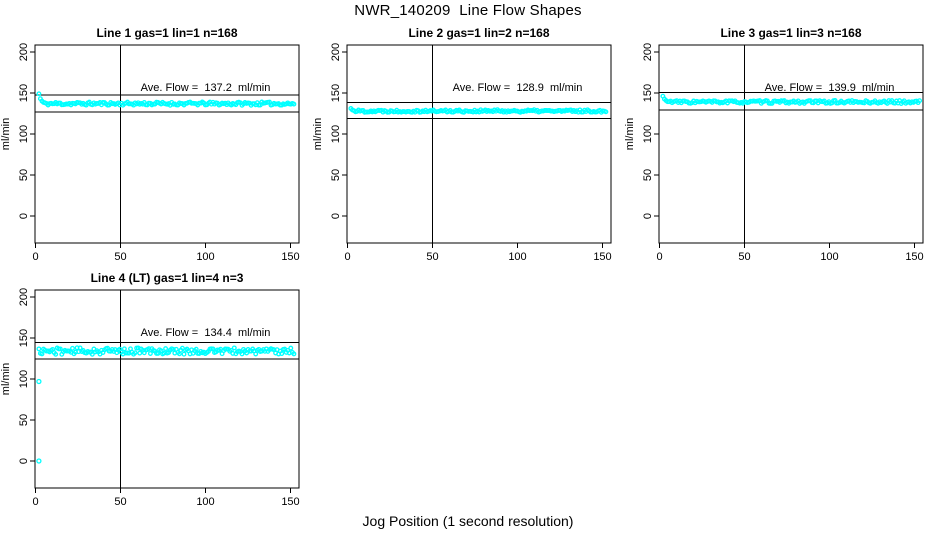 The image size is (936, 540). What do you see at coordinates (790, 33) in the screenshot?
I see `subplot-title: Line 3 gas=1 lin=3 n=168` at bounding box center [790, 33].